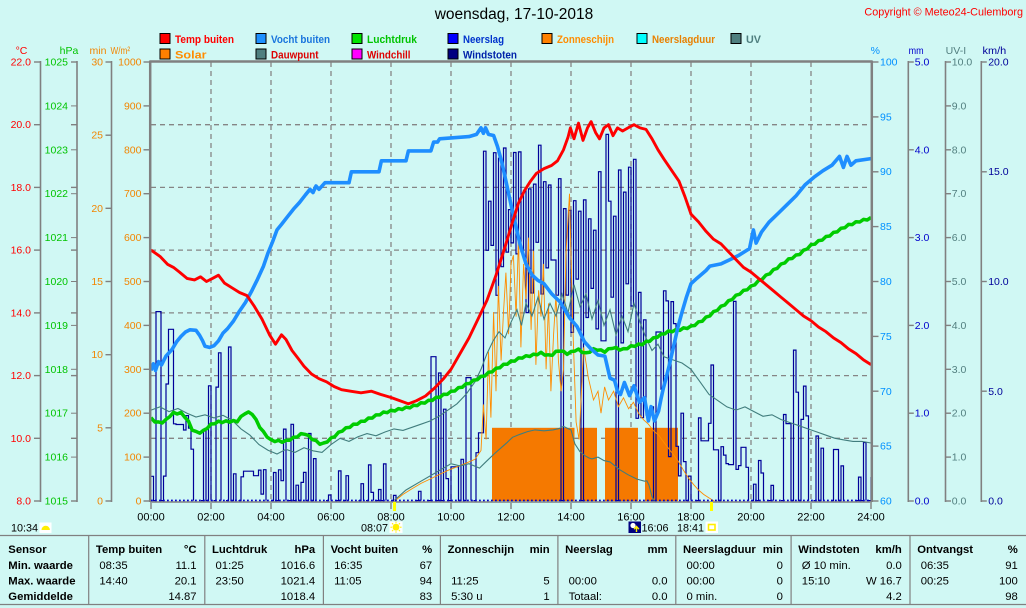 The image size is (1026, 608). Describe the element at coordinates (959, 414) in the screenshot. I see `svg-text: 2.0` at that location.